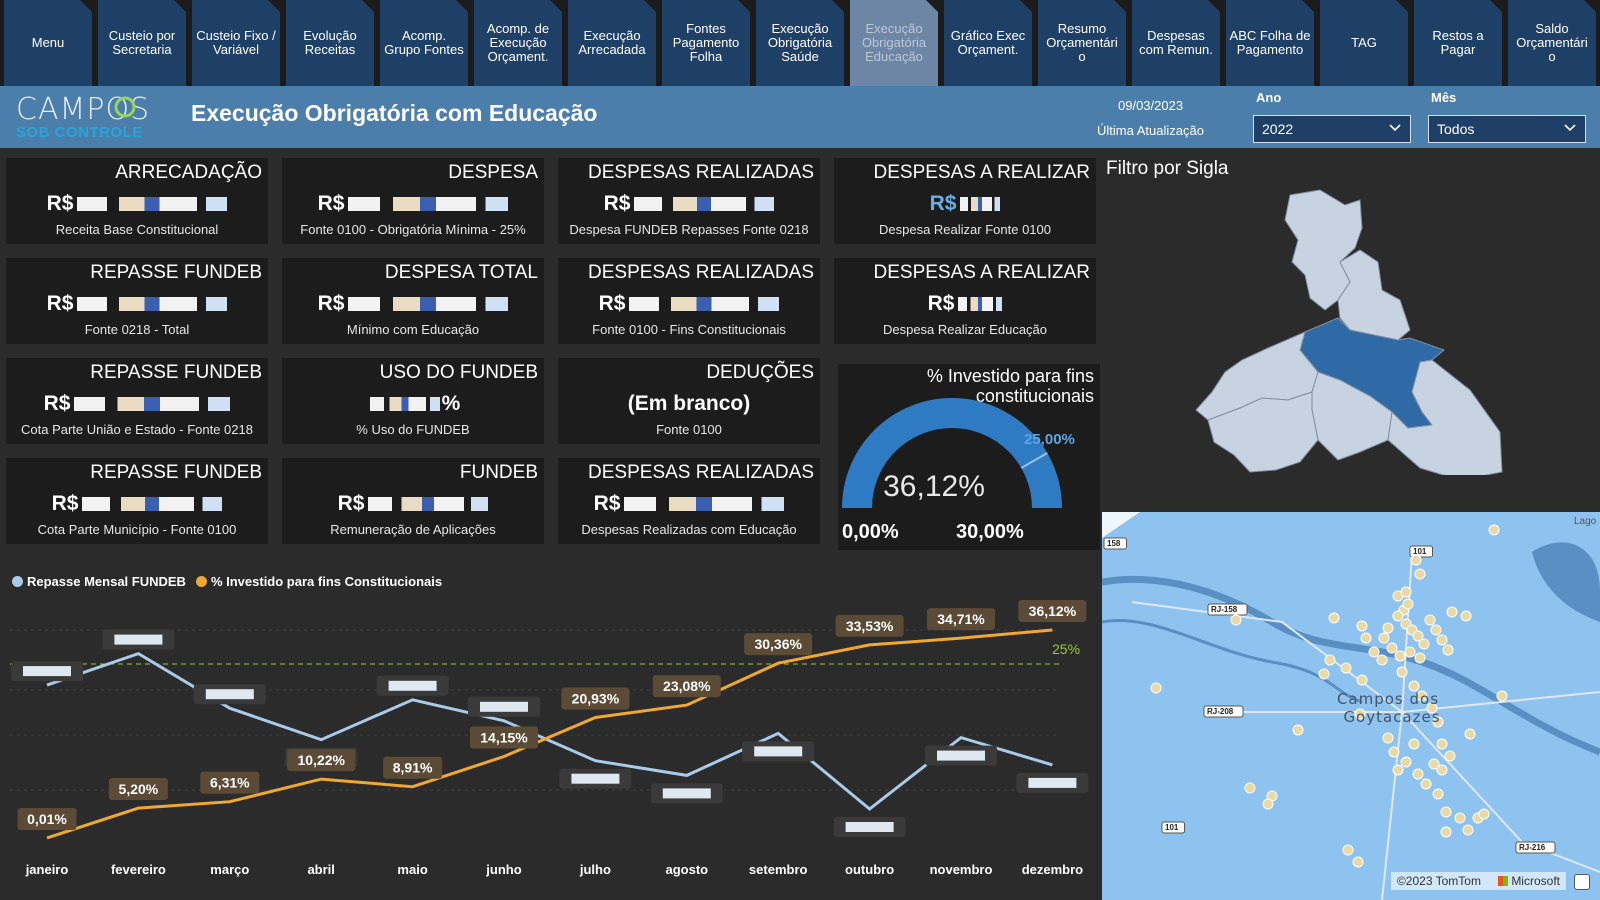 The image size is (1600, 900). What do you see at coordinates (142, 43) in the screenshot?
I see `tab-item: Custeio por Secretaria` at bounding box center [142, 43].